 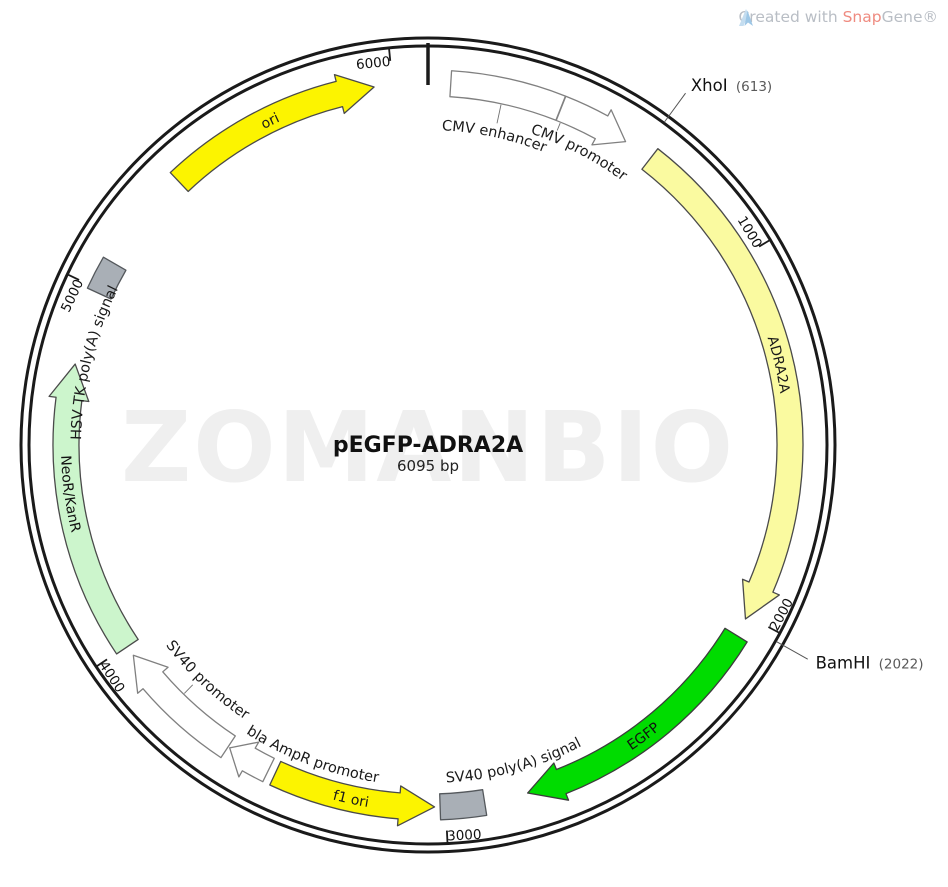 What do you see at coordinates (709, 85) in the screenshot?
I see `enzyme-name-xhoi: XhoI` at bounding box center [709, 85].